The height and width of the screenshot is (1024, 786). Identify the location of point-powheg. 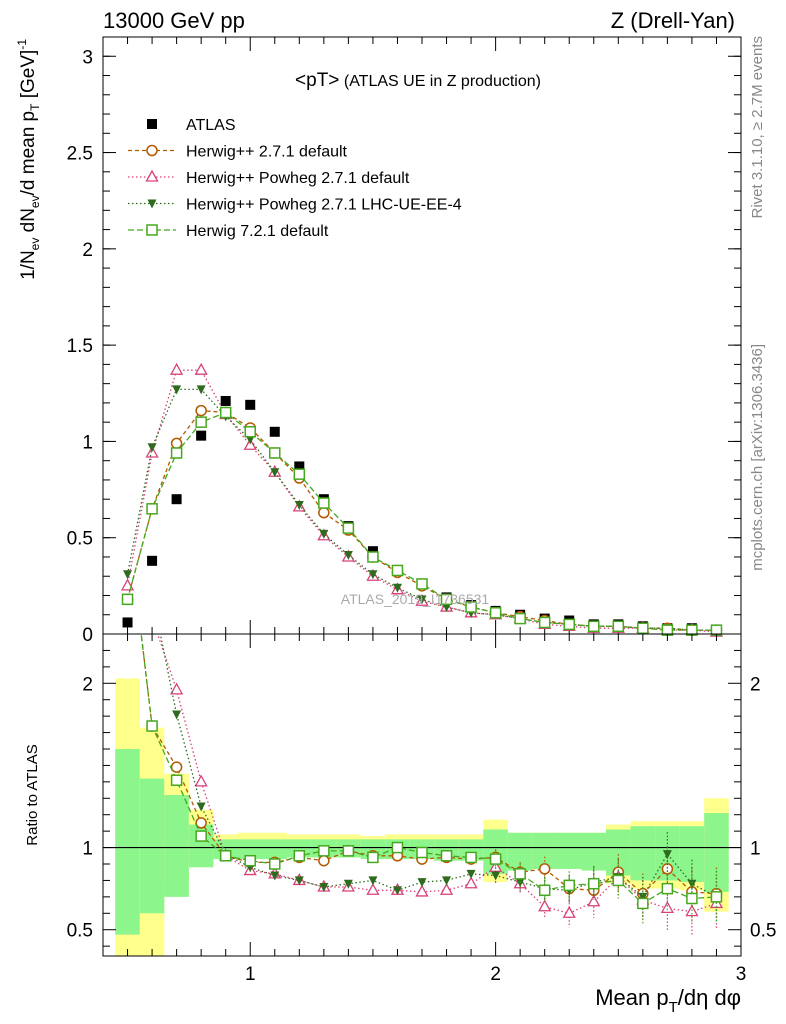
(201, 368).